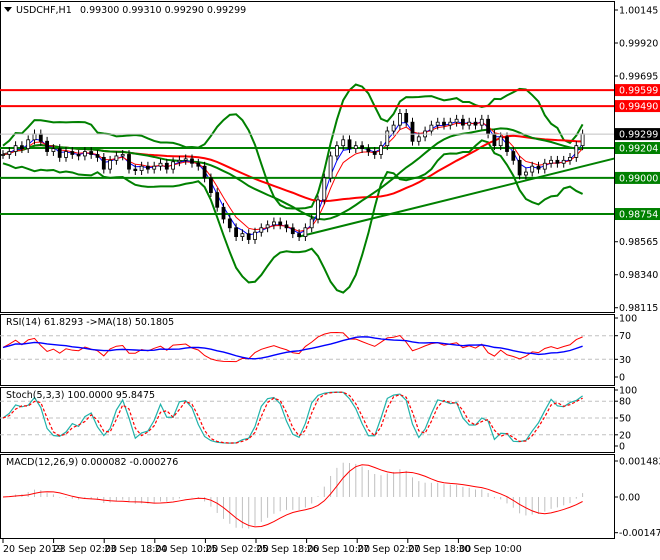  Describe the element at coordinates (307, 420) in the screenshot. I see `panel-sto` at that location.